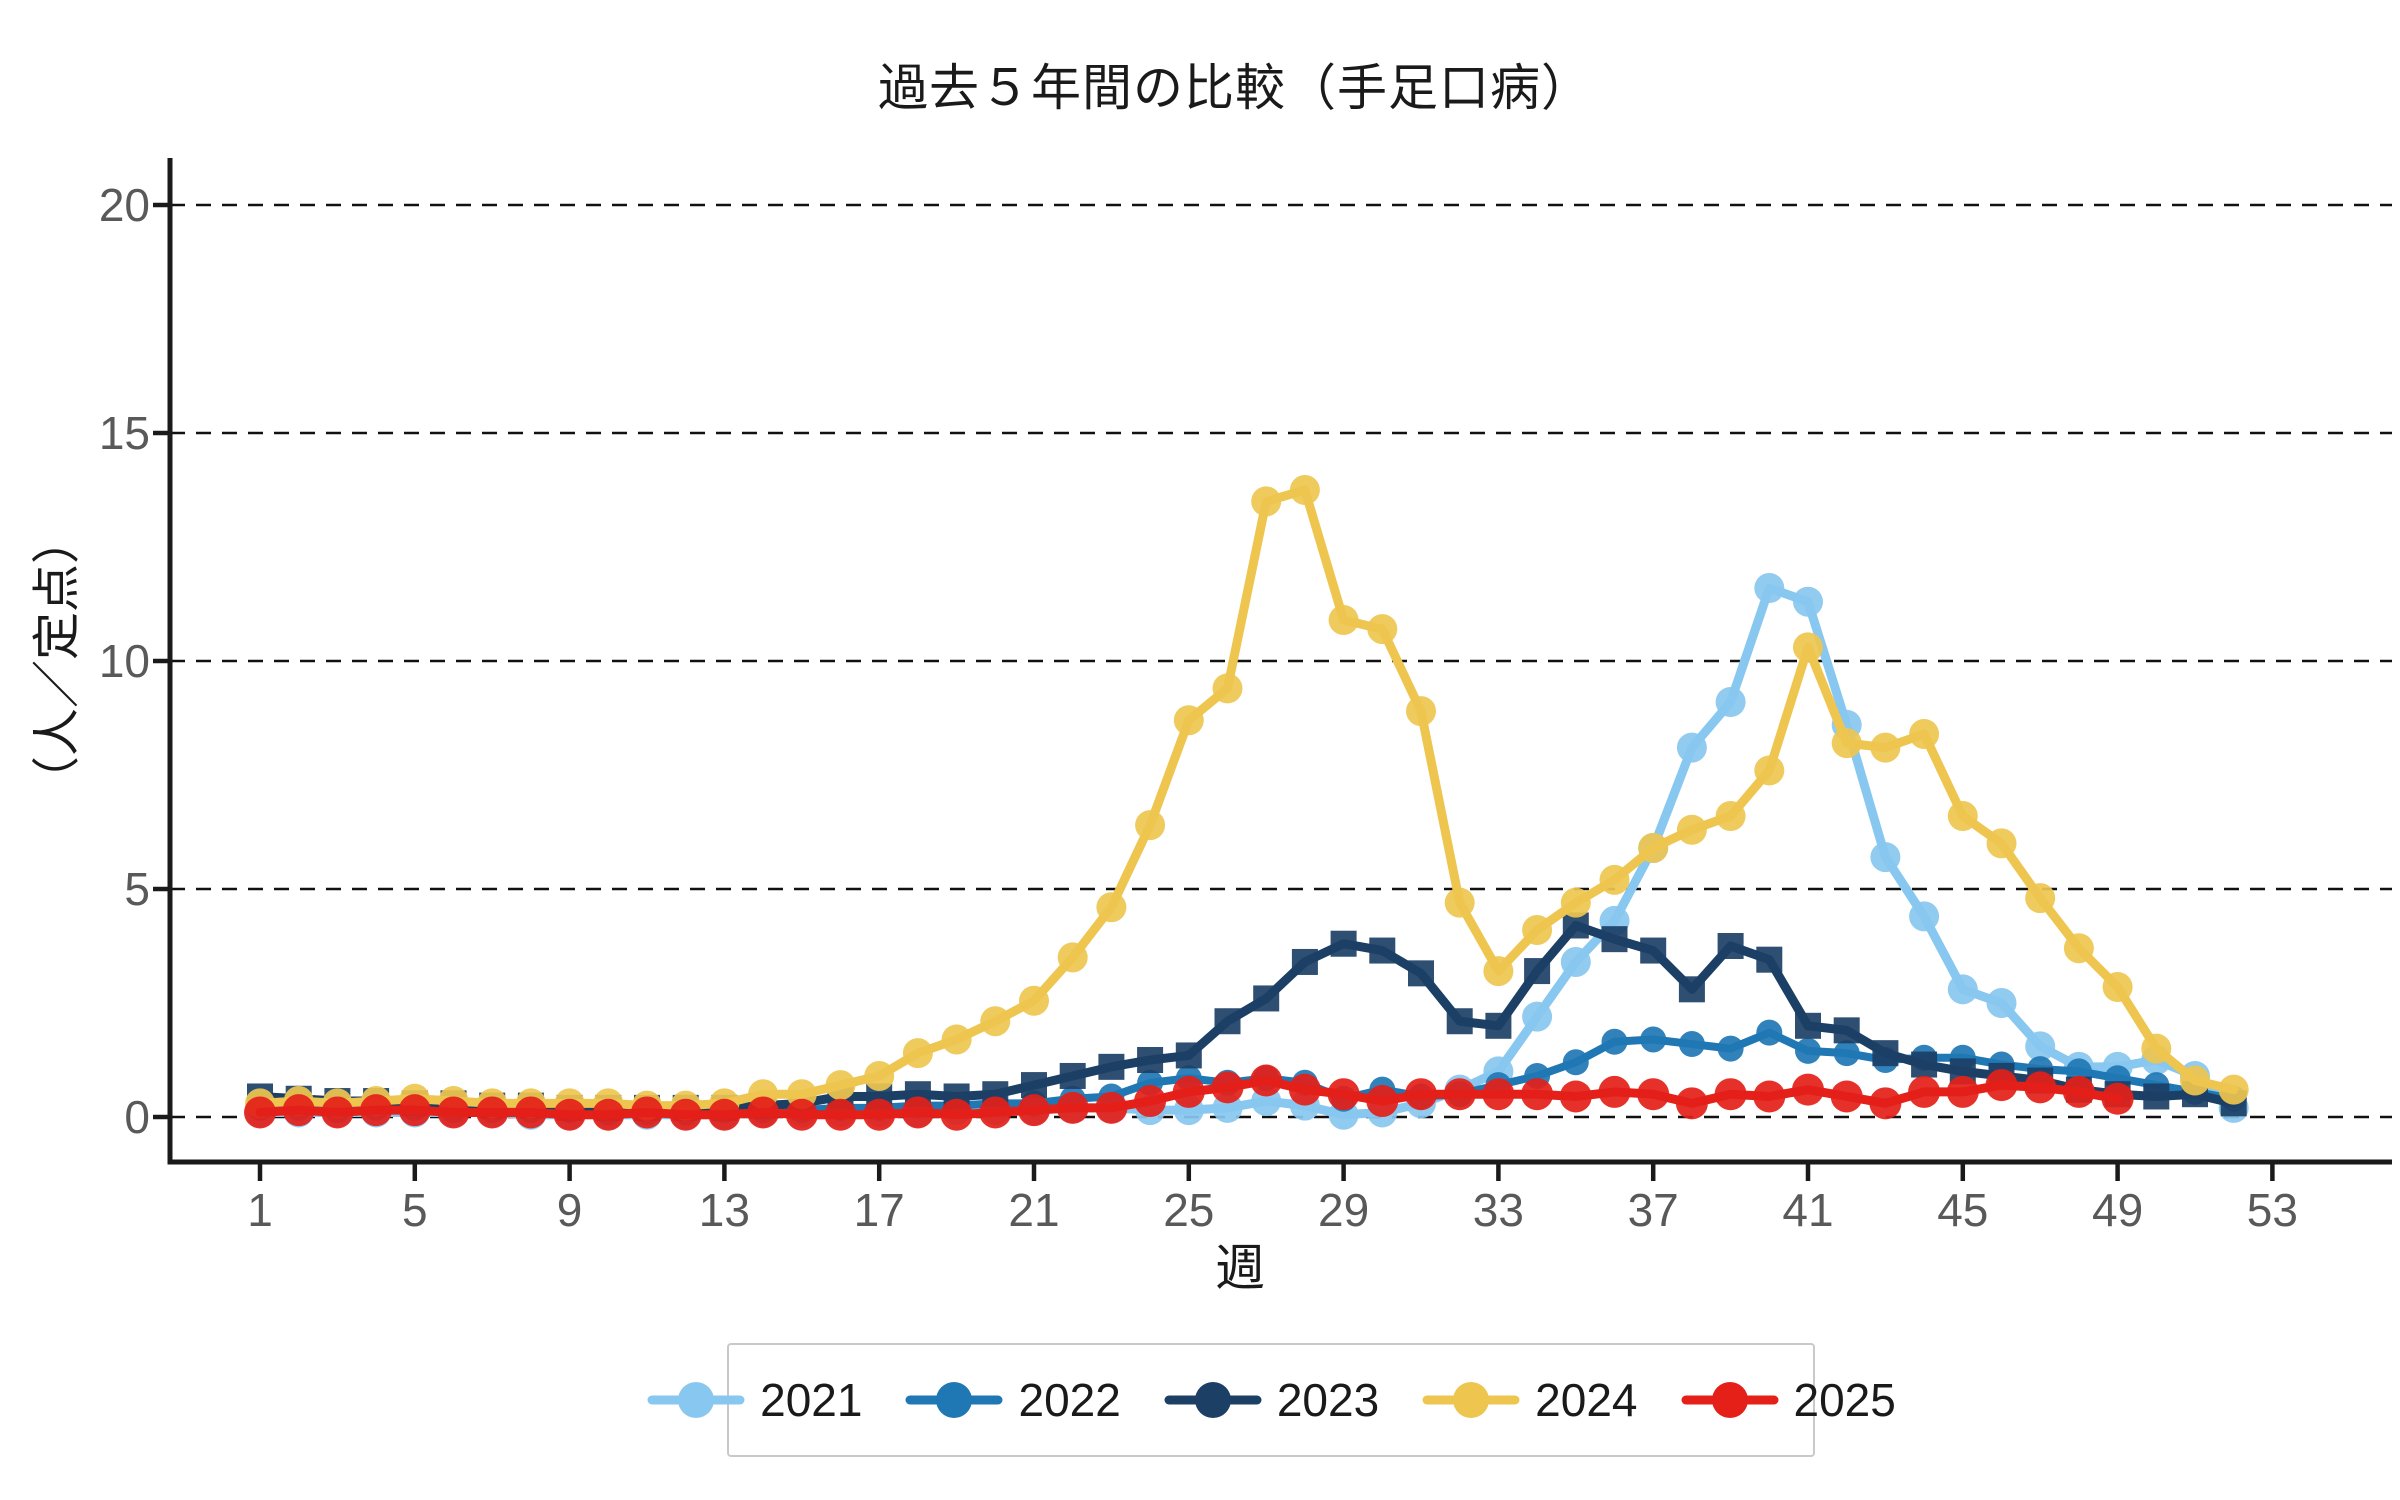  Describe the element at coordinates (1271, 1400) in the screenshot. I see `legend-item-2023: 2023` at that location.